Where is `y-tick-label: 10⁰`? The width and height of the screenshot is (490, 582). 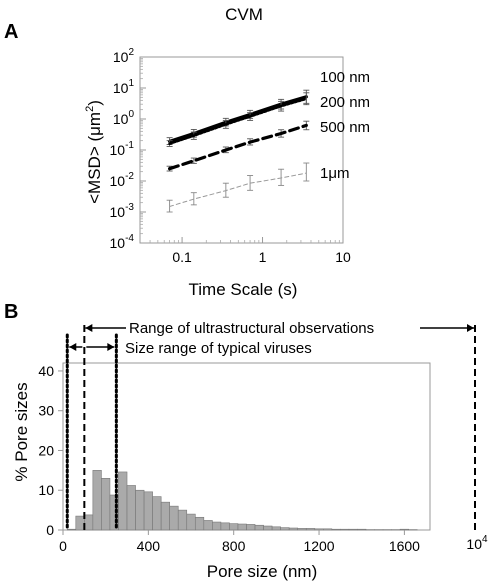 y-tick-label: 10⁰ is located at coordinates (124, 118).